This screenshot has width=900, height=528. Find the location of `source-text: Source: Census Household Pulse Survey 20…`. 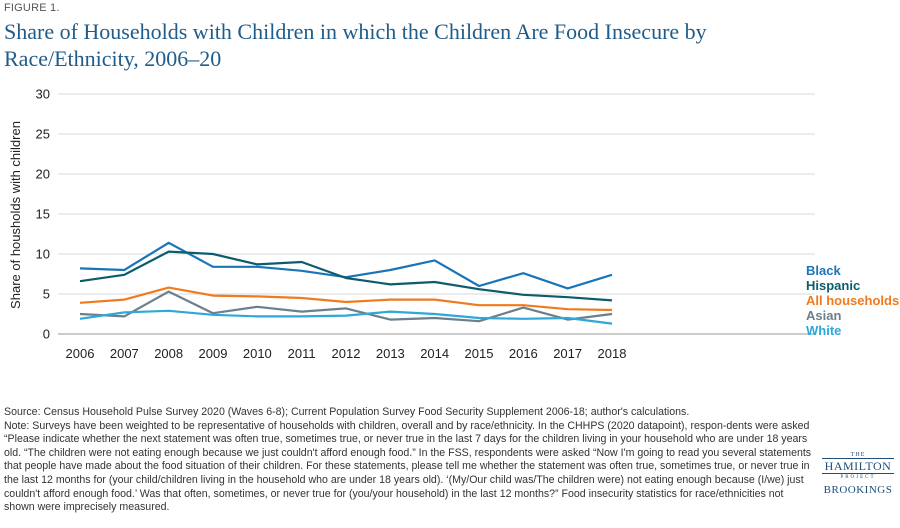

source-text: Source: Census Household Pulse Survey 20… is located at coordinates (347, 412).